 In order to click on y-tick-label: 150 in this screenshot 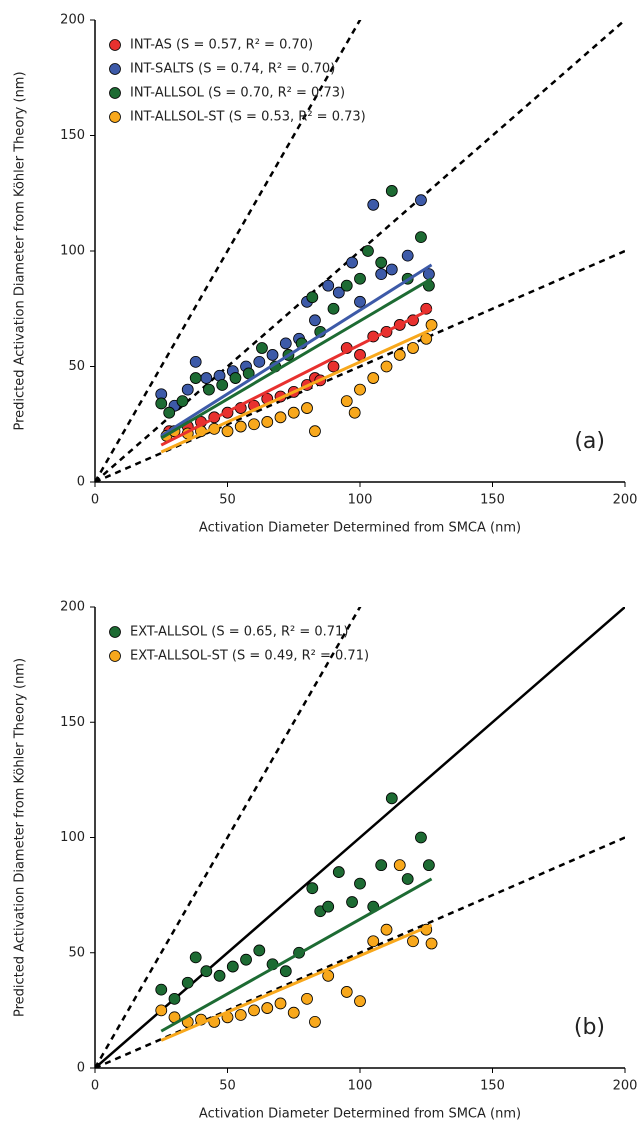, I will do `click(72, 722)`.